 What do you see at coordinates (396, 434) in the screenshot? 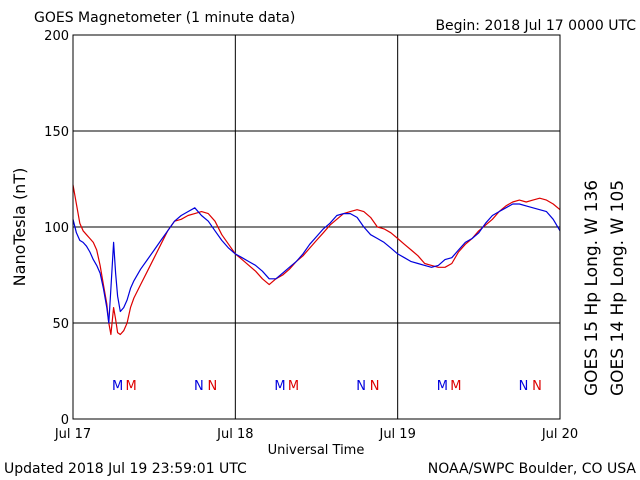
I see `x-tick-label: Jul 19` at bounding box center [396, 434].